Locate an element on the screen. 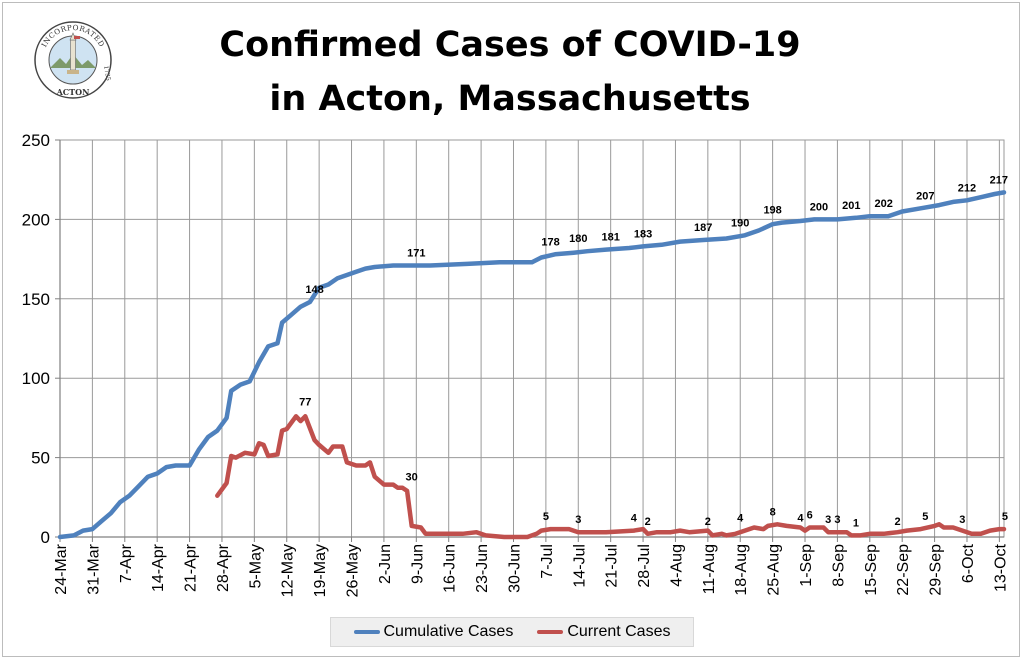 The height and width of the screenshot is (661, 1024). legend-item-current: Current Cases is located at coordinates (603, 632).